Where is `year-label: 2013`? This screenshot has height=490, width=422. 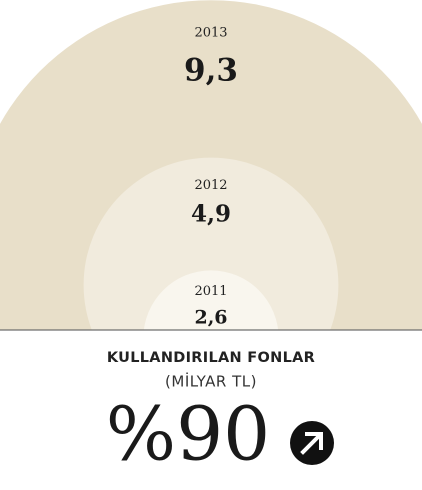
year-label: 2013 is located at coordinates (210, 33).